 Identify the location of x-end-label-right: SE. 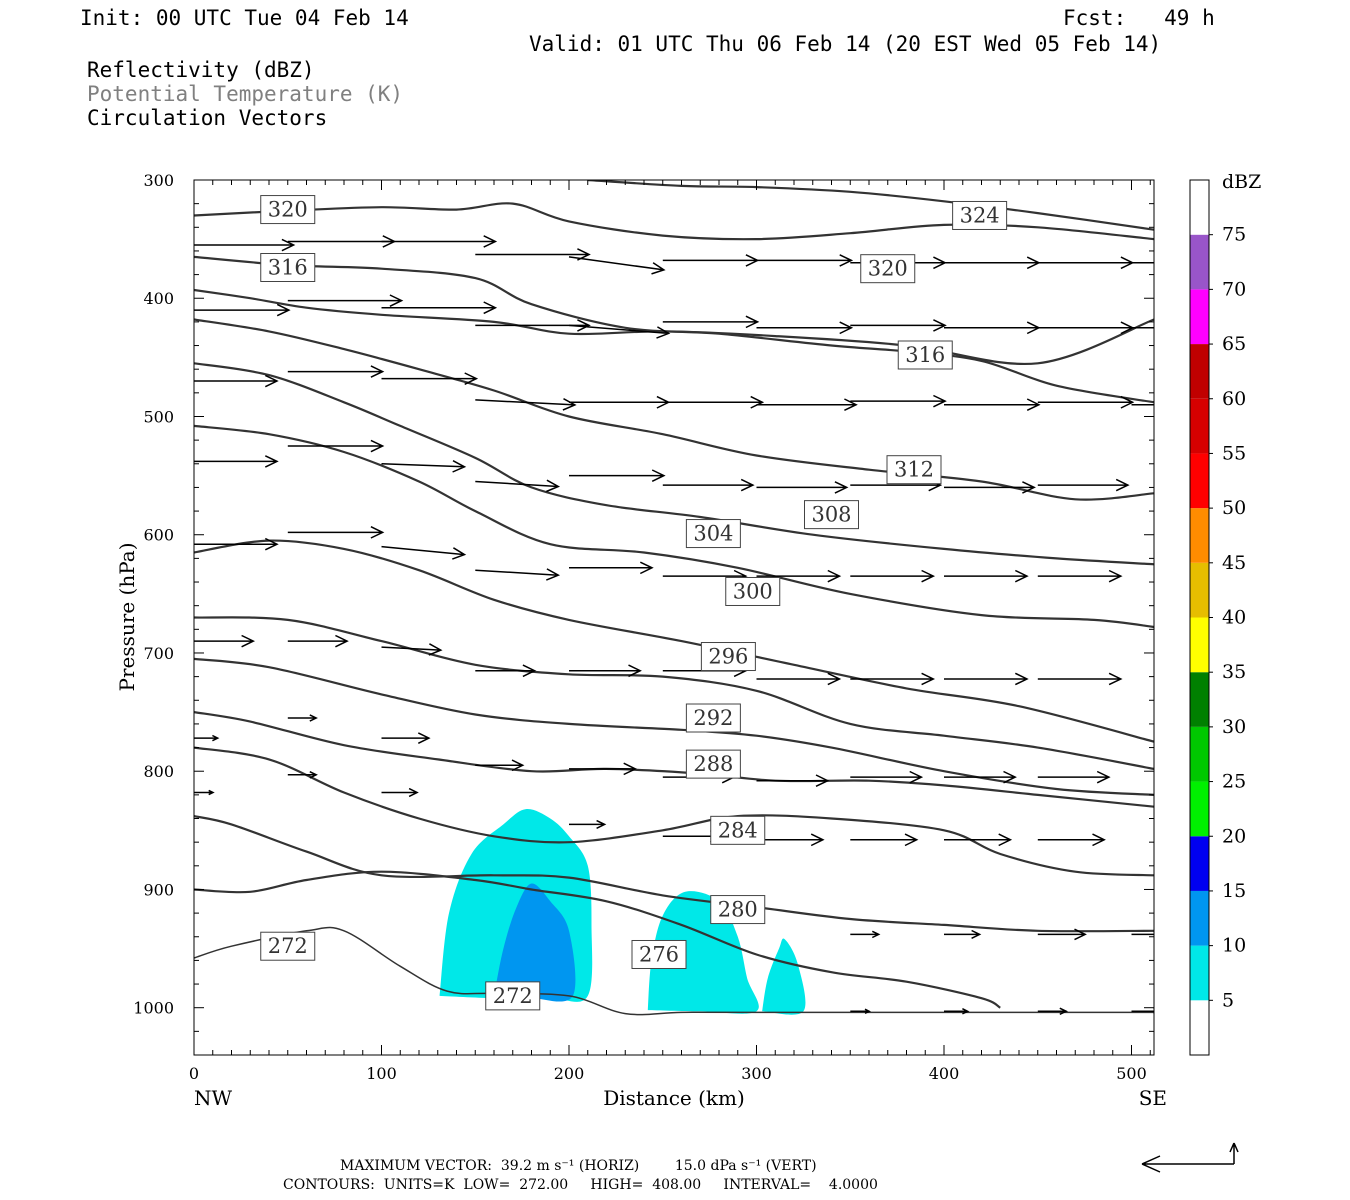
(1153, 1098).